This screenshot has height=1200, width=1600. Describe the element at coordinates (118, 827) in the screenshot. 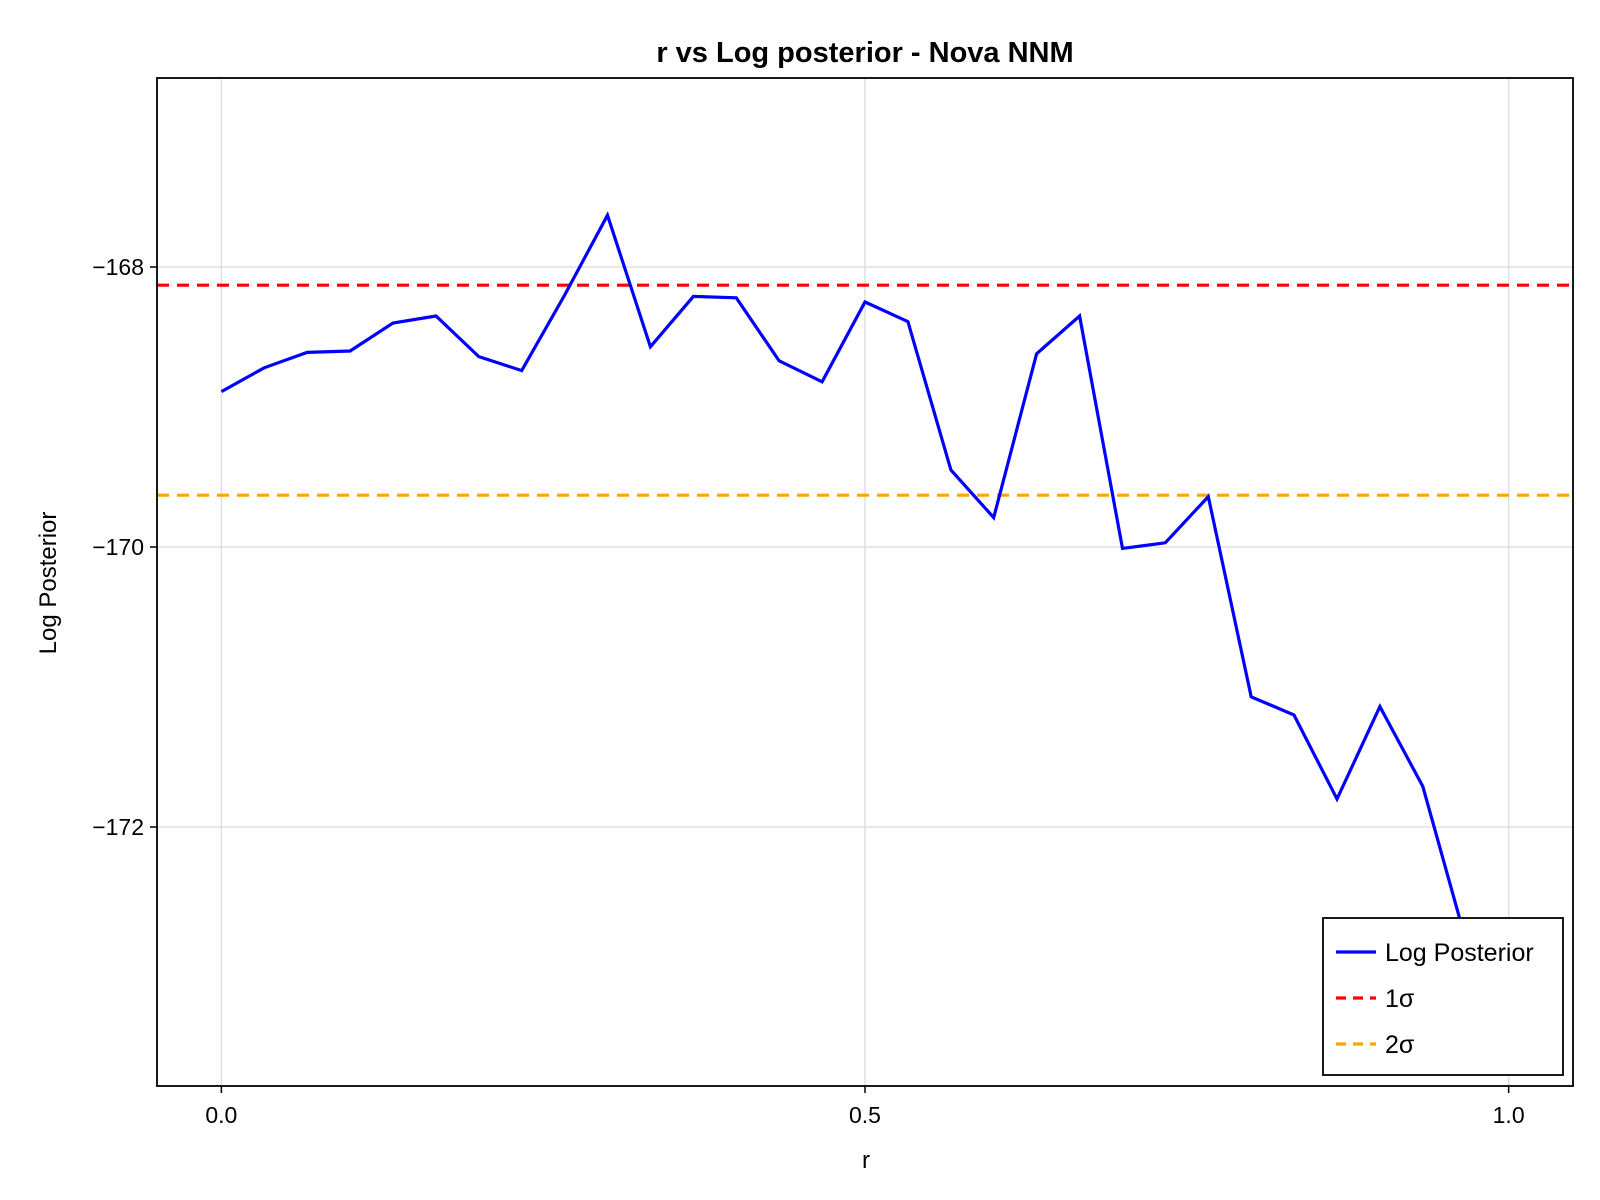

I see `y-tick-label: −172` at that location.